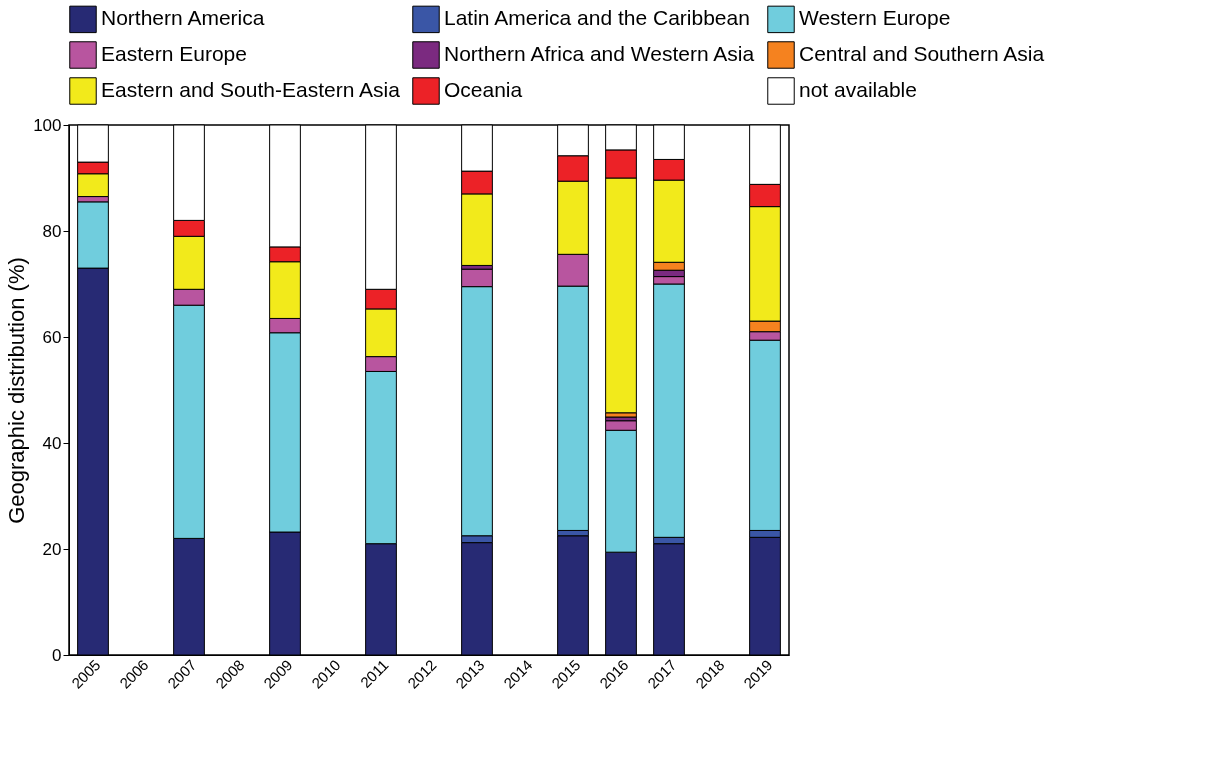 The height and width of the screenshot is (776, 1223). I want to click on legend-label: Western Europe, so click(875, 18).